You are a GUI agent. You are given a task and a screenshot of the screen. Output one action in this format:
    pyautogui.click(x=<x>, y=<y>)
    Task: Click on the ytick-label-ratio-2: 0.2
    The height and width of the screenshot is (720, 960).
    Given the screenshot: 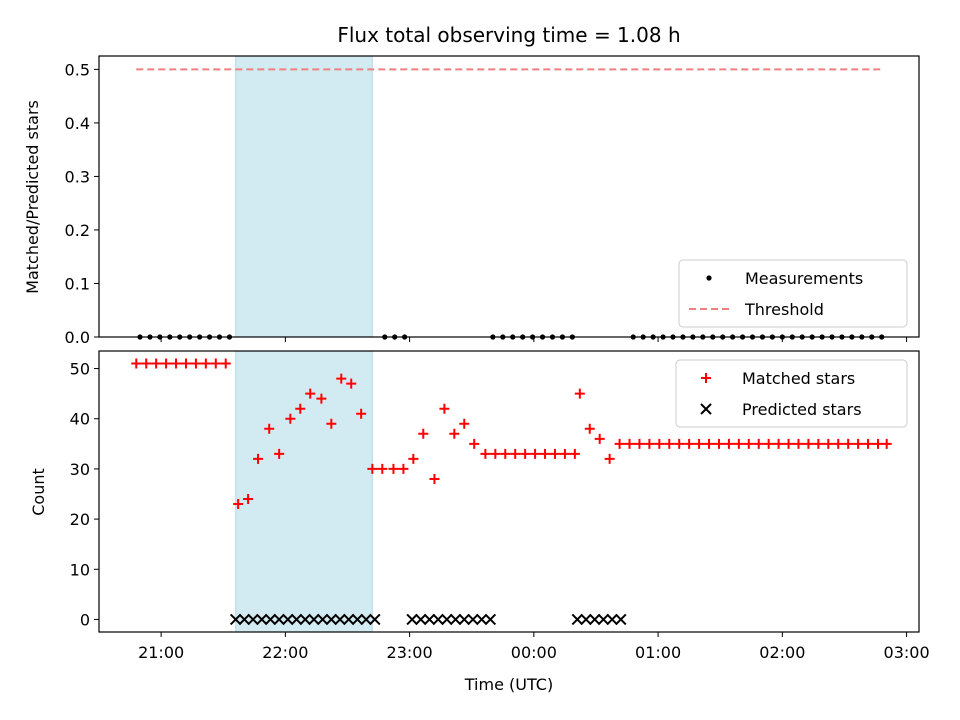 What is the action you would take?
    pyautogui.click(x=77, y=230)
    